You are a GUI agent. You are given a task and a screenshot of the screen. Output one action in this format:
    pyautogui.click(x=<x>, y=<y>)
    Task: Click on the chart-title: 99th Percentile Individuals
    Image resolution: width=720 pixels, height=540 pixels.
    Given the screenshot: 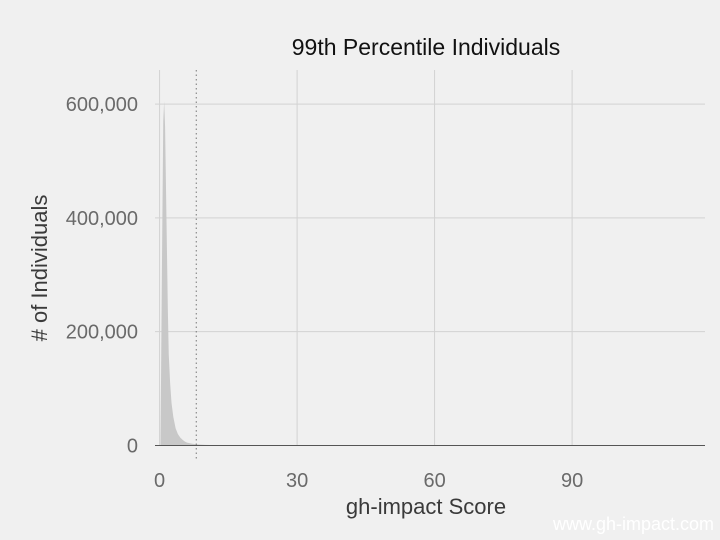 What is the action you would take?
    pyautogui.click(x=426, y=47)
    